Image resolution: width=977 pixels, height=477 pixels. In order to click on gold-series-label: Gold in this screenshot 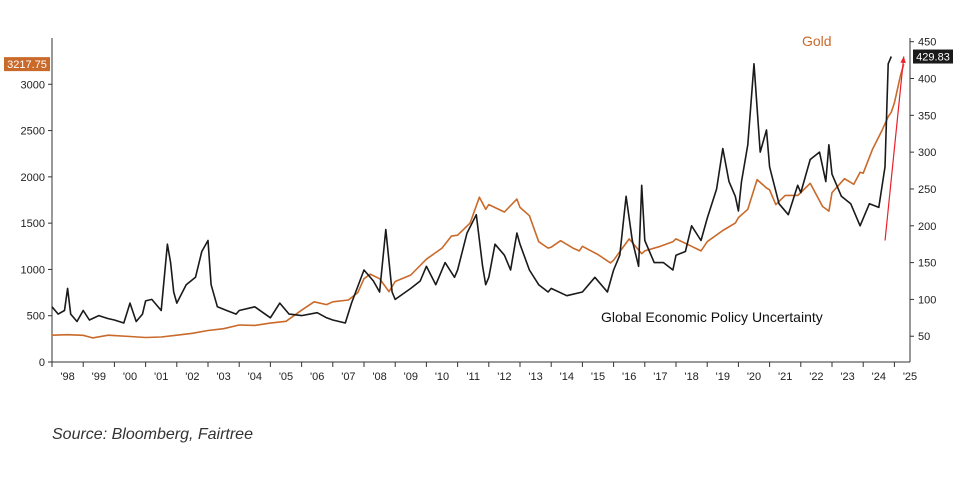, I will do `click(817, 41)`.